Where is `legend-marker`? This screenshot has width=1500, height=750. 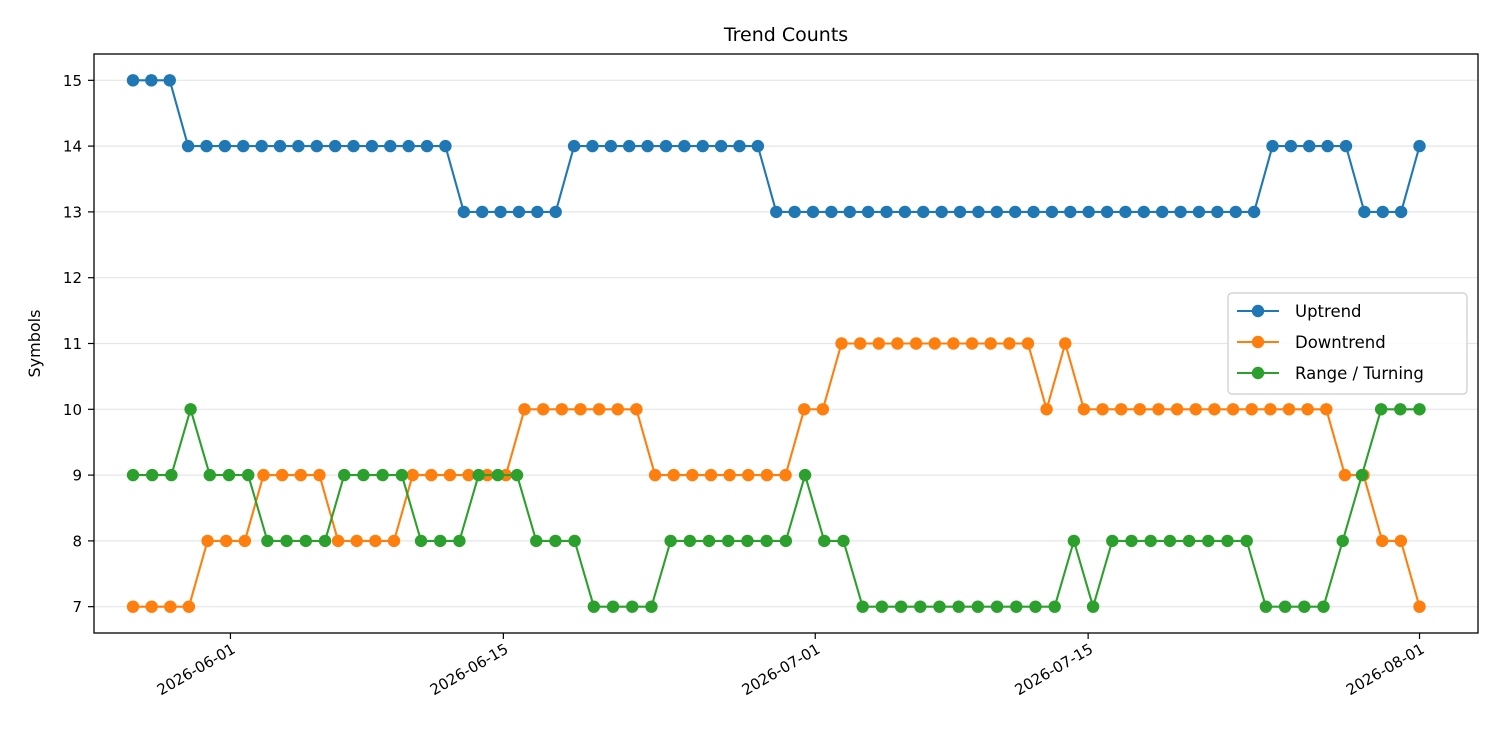
legend-marker is located at coordinates (1258, 373).